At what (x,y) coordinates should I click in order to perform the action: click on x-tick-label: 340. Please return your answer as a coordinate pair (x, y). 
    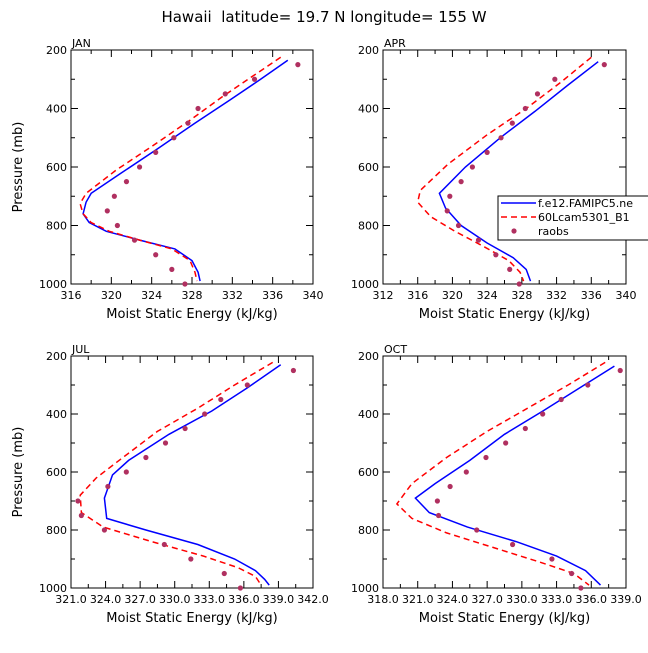
    Looking at the image, I should click on (626, 295).